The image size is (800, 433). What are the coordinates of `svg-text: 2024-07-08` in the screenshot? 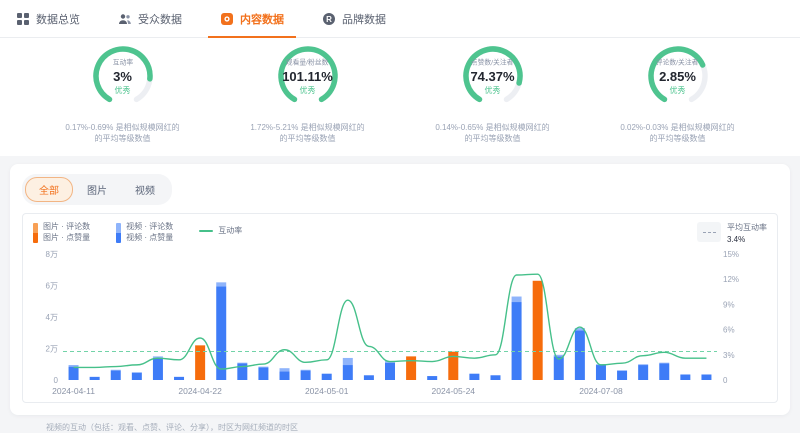 It's located at (601, 391).